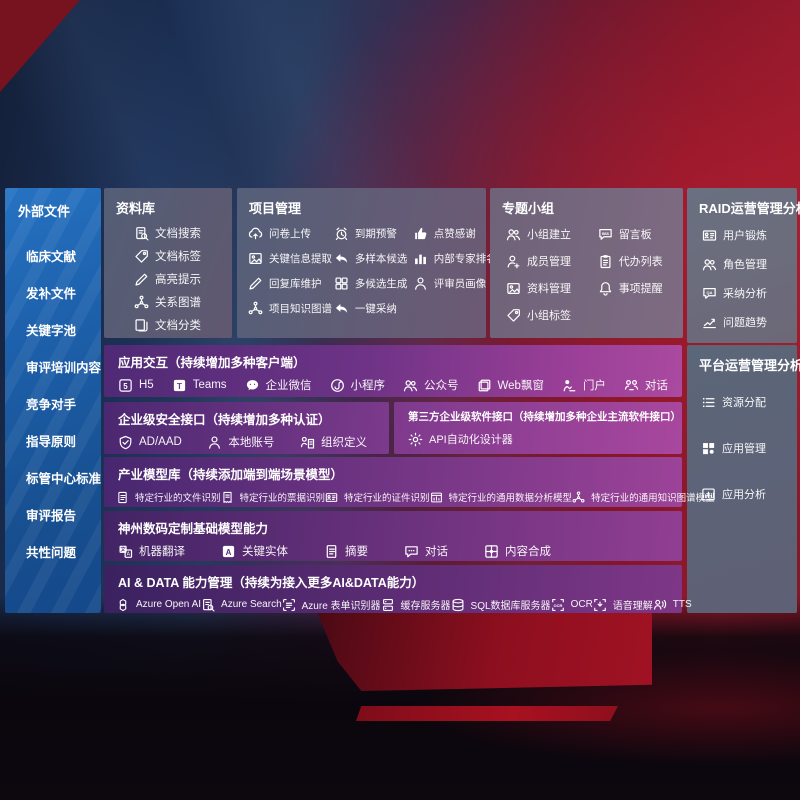 The image size is (800, 800). Describe the element at coordinates (510, 498) in the screenshot. I see `feature-label: 特定行业的通用数据分析模型` at that location.